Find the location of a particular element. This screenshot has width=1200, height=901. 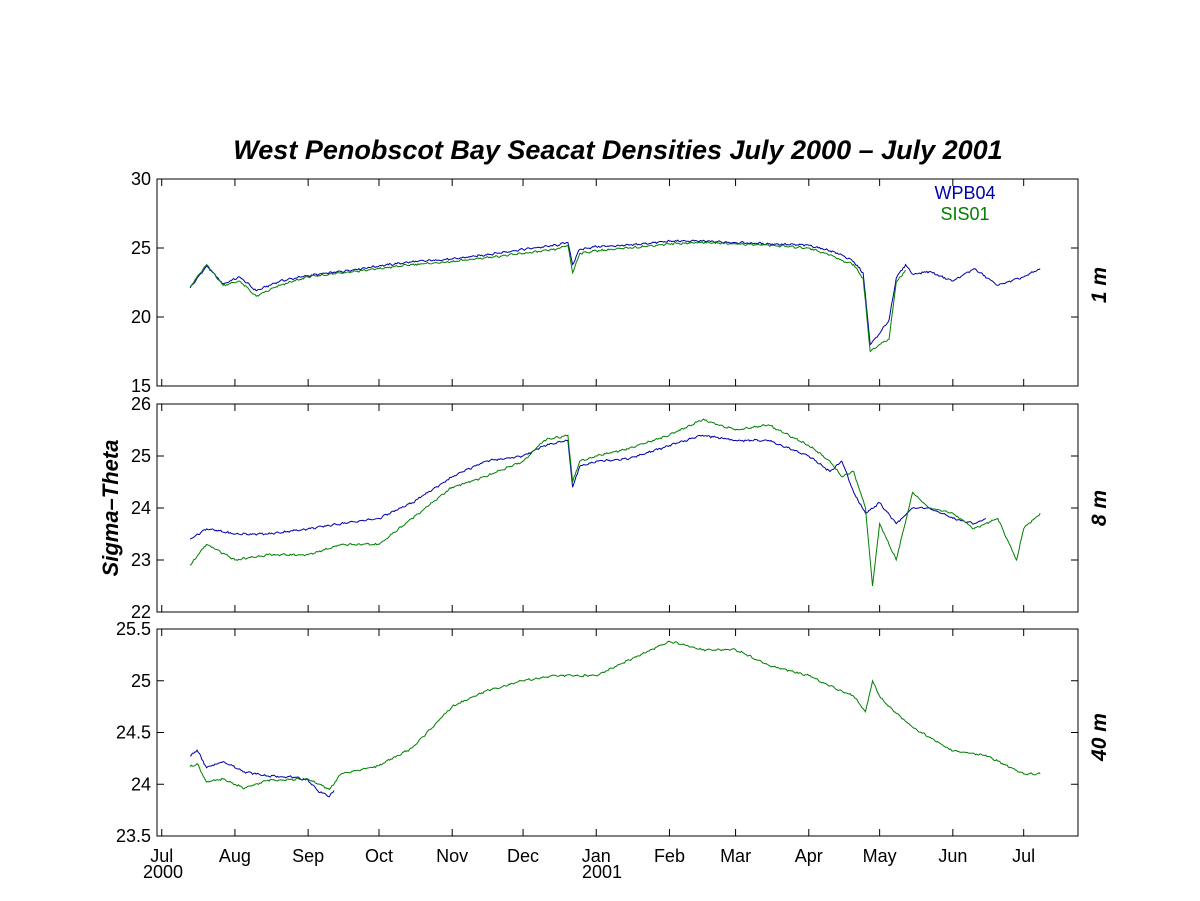

y-tick-label: 23.5 is located at coordinates (133, 836).